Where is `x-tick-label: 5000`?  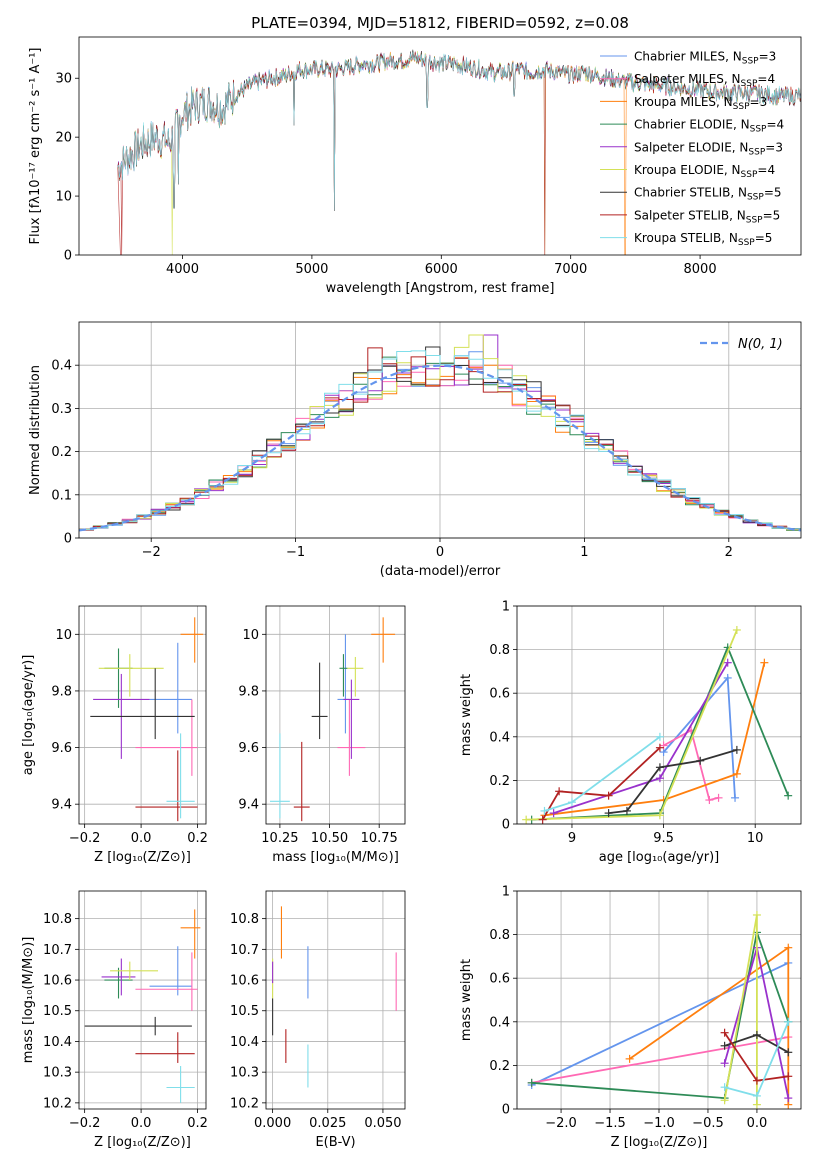 x-tick-label: 5000 is located at coordinates (311, 269).